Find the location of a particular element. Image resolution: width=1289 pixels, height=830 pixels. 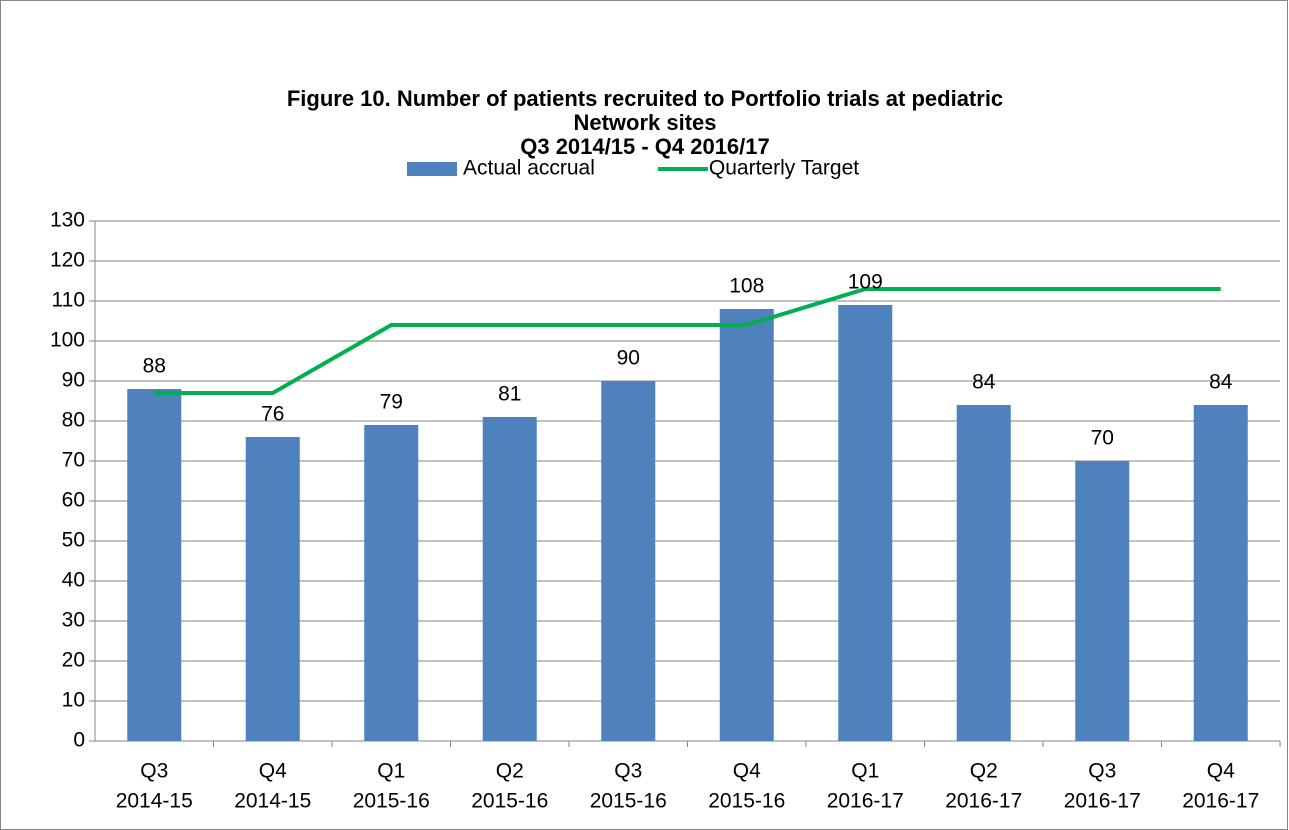

target-line is located at coordinates (687, 341).